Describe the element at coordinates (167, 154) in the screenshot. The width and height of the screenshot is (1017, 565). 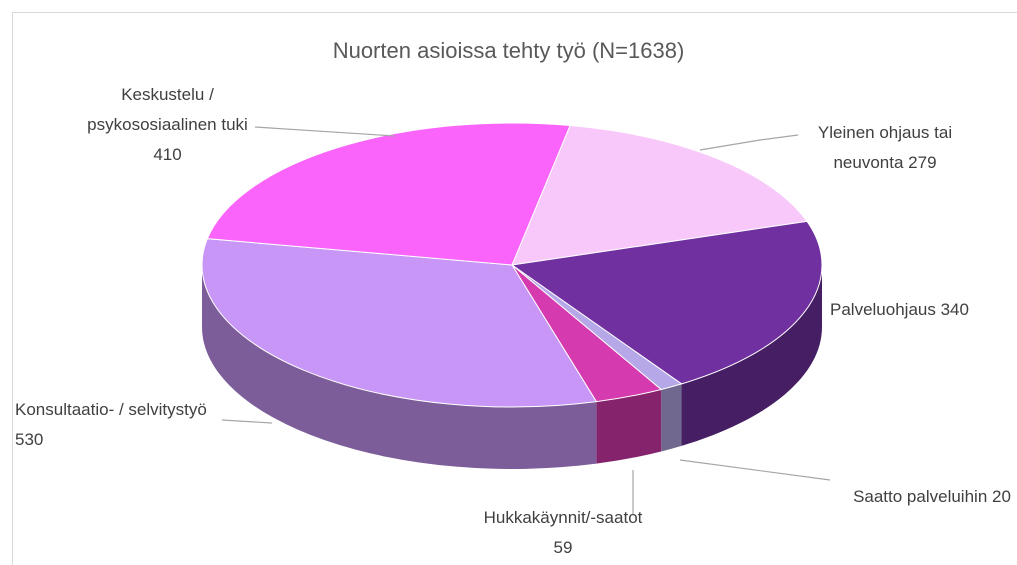
I see `label-value: 410` at that location.